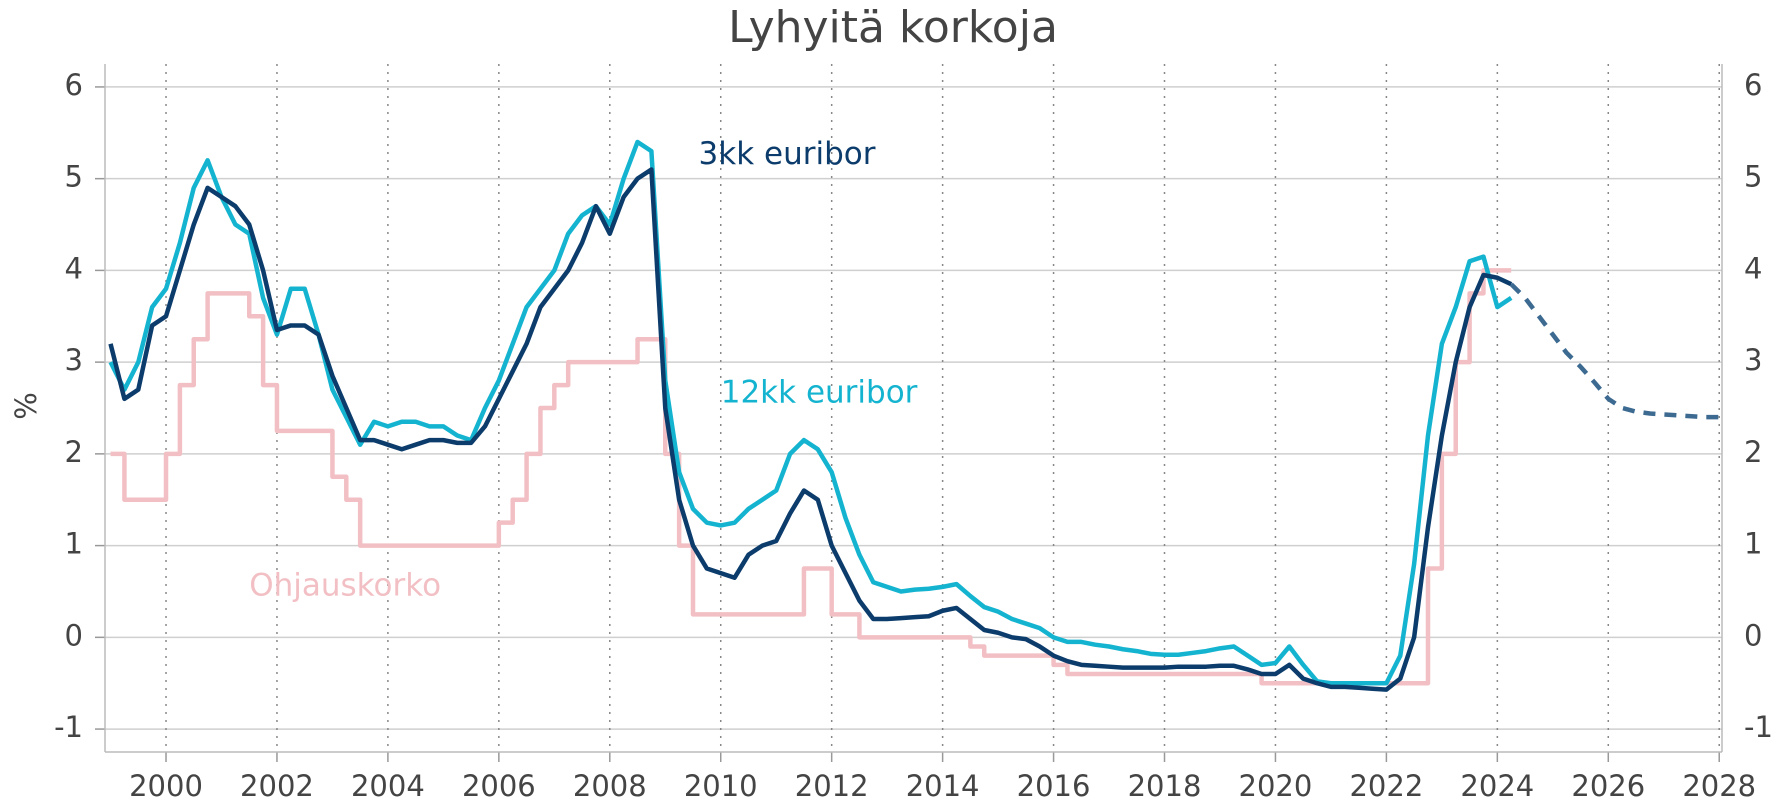 This screenshot has width=1786, height=812. Describe the element at coordinates (893, 27) in the screenshot. I see `chart-title: Lyhyitä korkoja` at that location.